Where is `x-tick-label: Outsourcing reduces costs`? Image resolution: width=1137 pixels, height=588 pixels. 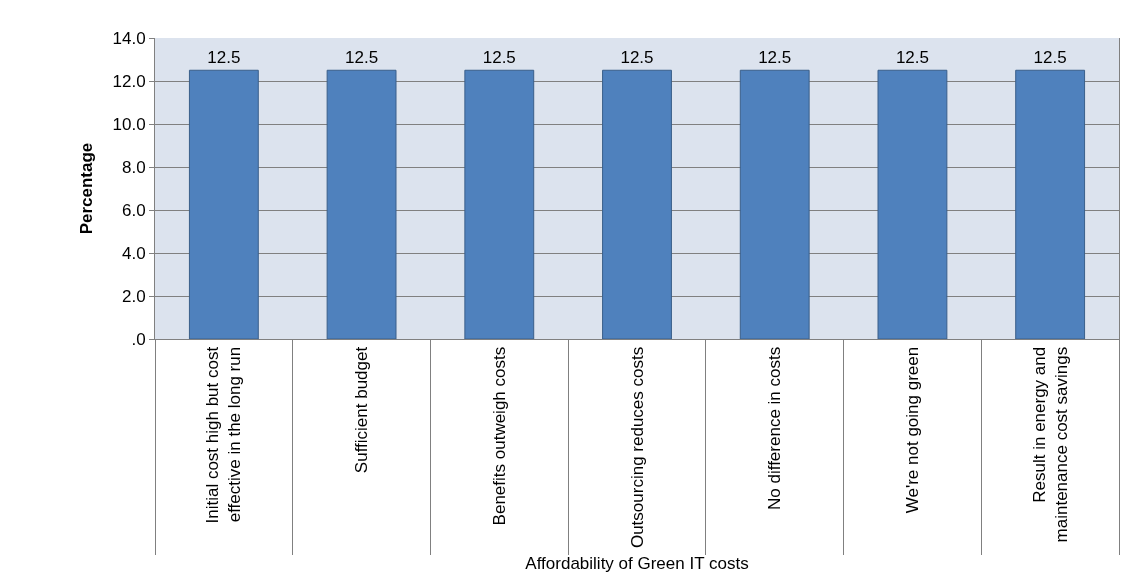 x-tick-label: Outsourcing reduces costs is located at coordinates (637, 447).